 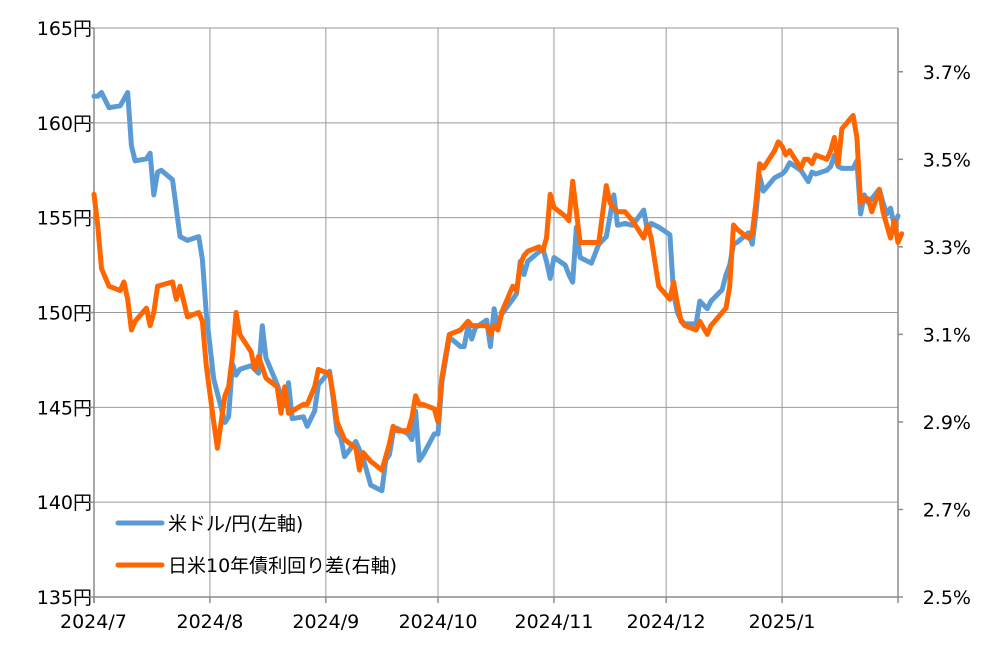 I want to click on legend: 米ドル/円(左軸) 日米10年債利回り差(右軸), so click(x=256, y=545).